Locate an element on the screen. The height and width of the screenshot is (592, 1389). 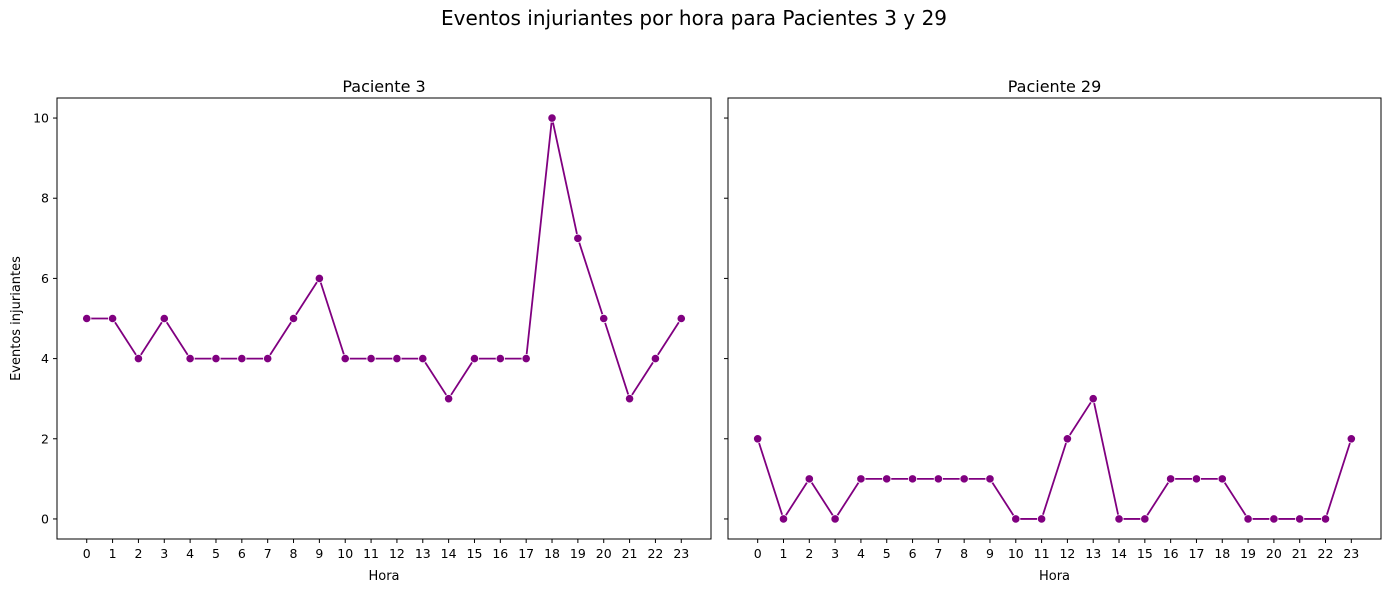
y-tick-label: 4 is located at coordinates (45, 358).